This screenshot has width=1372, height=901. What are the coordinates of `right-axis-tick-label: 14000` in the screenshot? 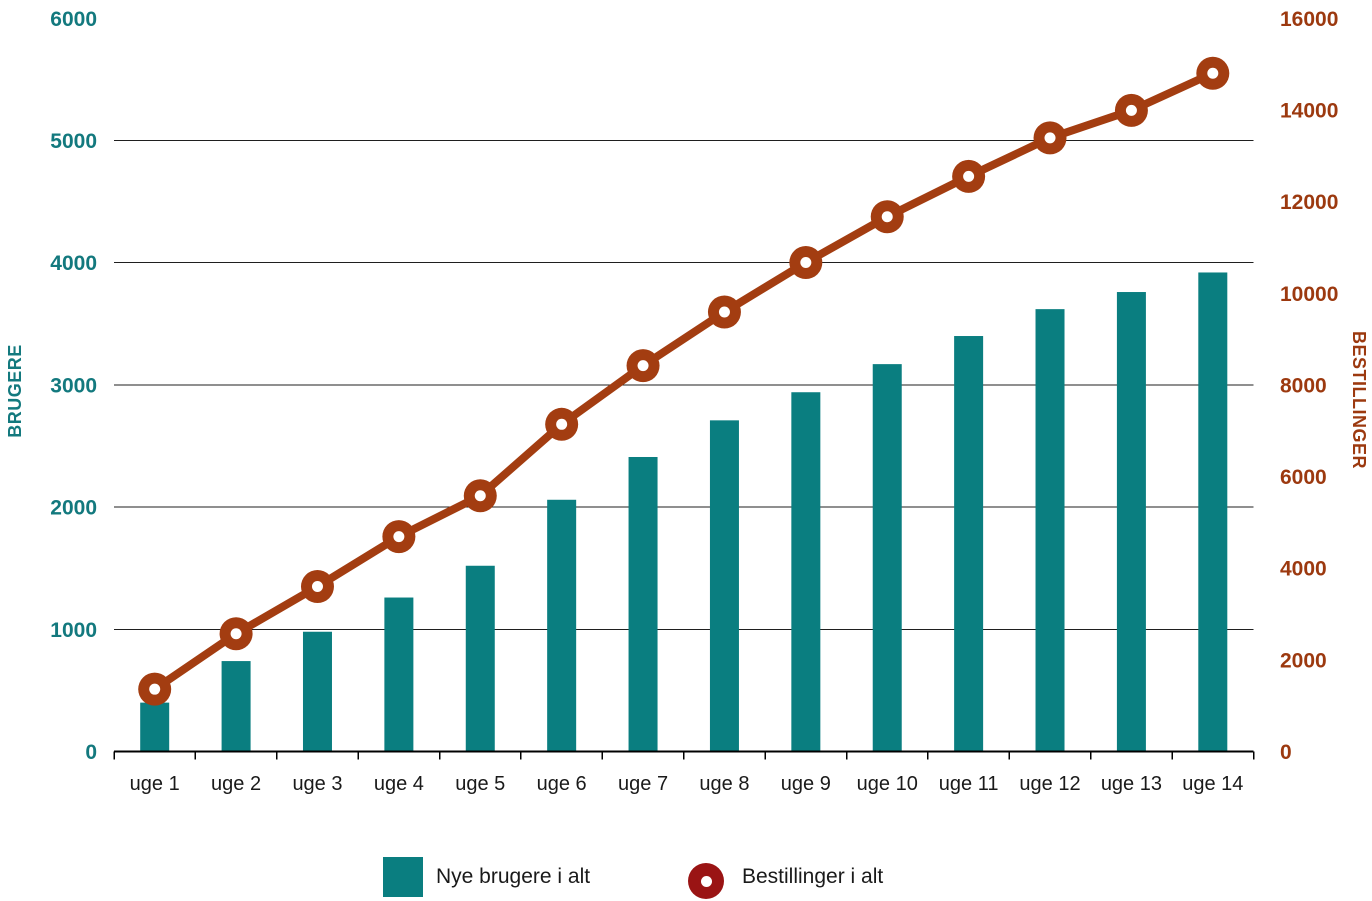 It's located at (1309, 110).